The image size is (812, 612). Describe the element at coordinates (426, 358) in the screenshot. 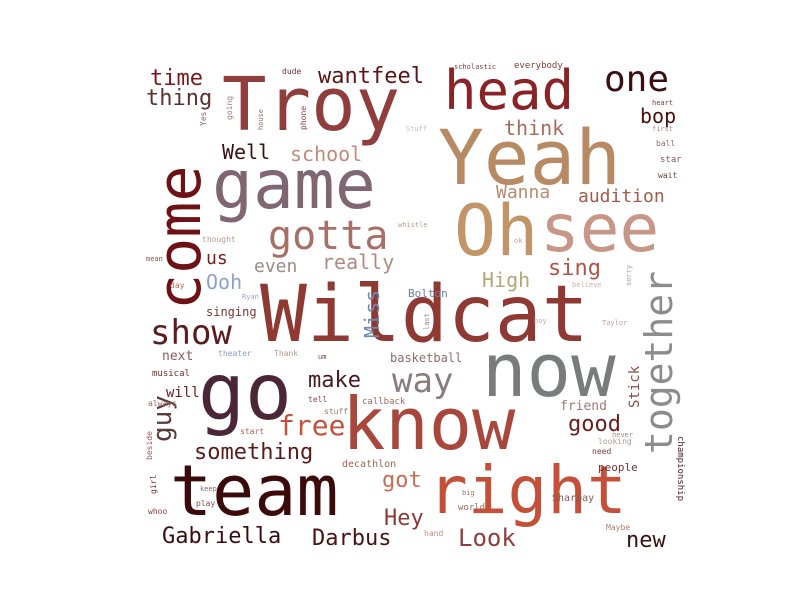

I see `word-basketball: basketball` at that location.